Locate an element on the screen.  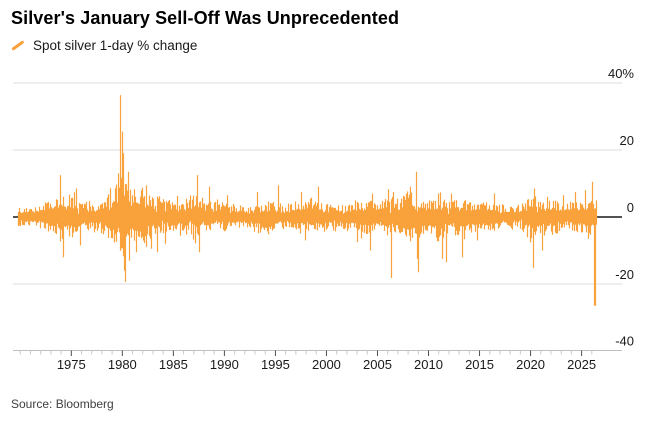
y-tick-label: -40 is located at coordinates (624, 341).